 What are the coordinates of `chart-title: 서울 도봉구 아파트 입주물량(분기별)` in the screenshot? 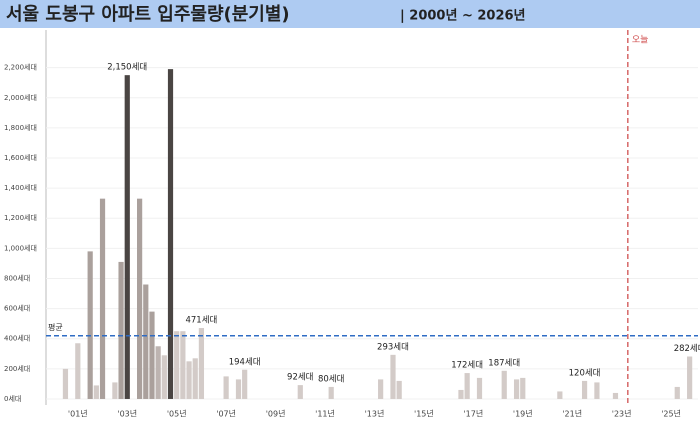 It's located at (148, 14).